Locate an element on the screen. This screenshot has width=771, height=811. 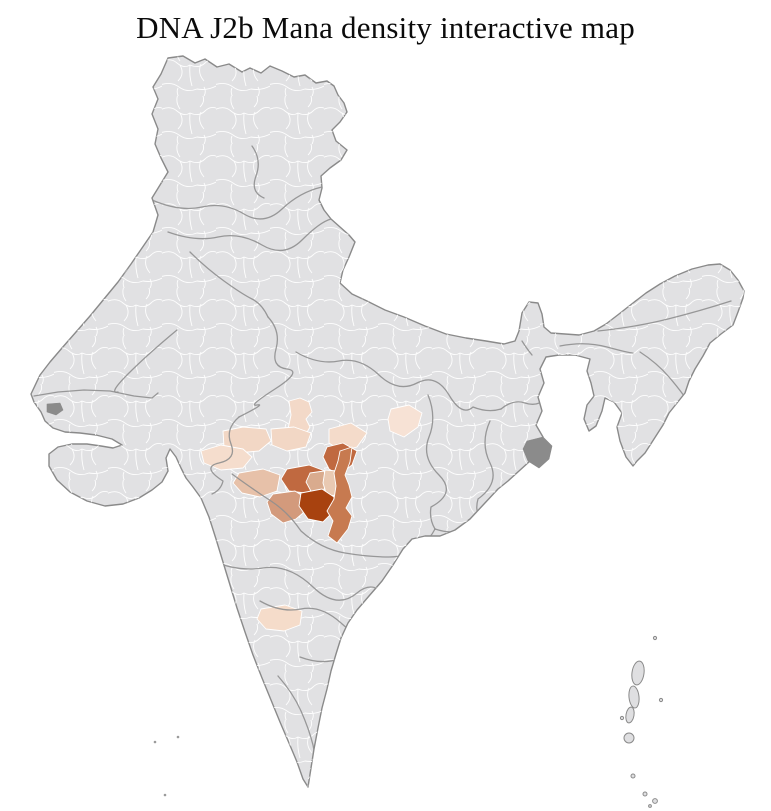
no-data-regions is located at coordinates (299, 435).